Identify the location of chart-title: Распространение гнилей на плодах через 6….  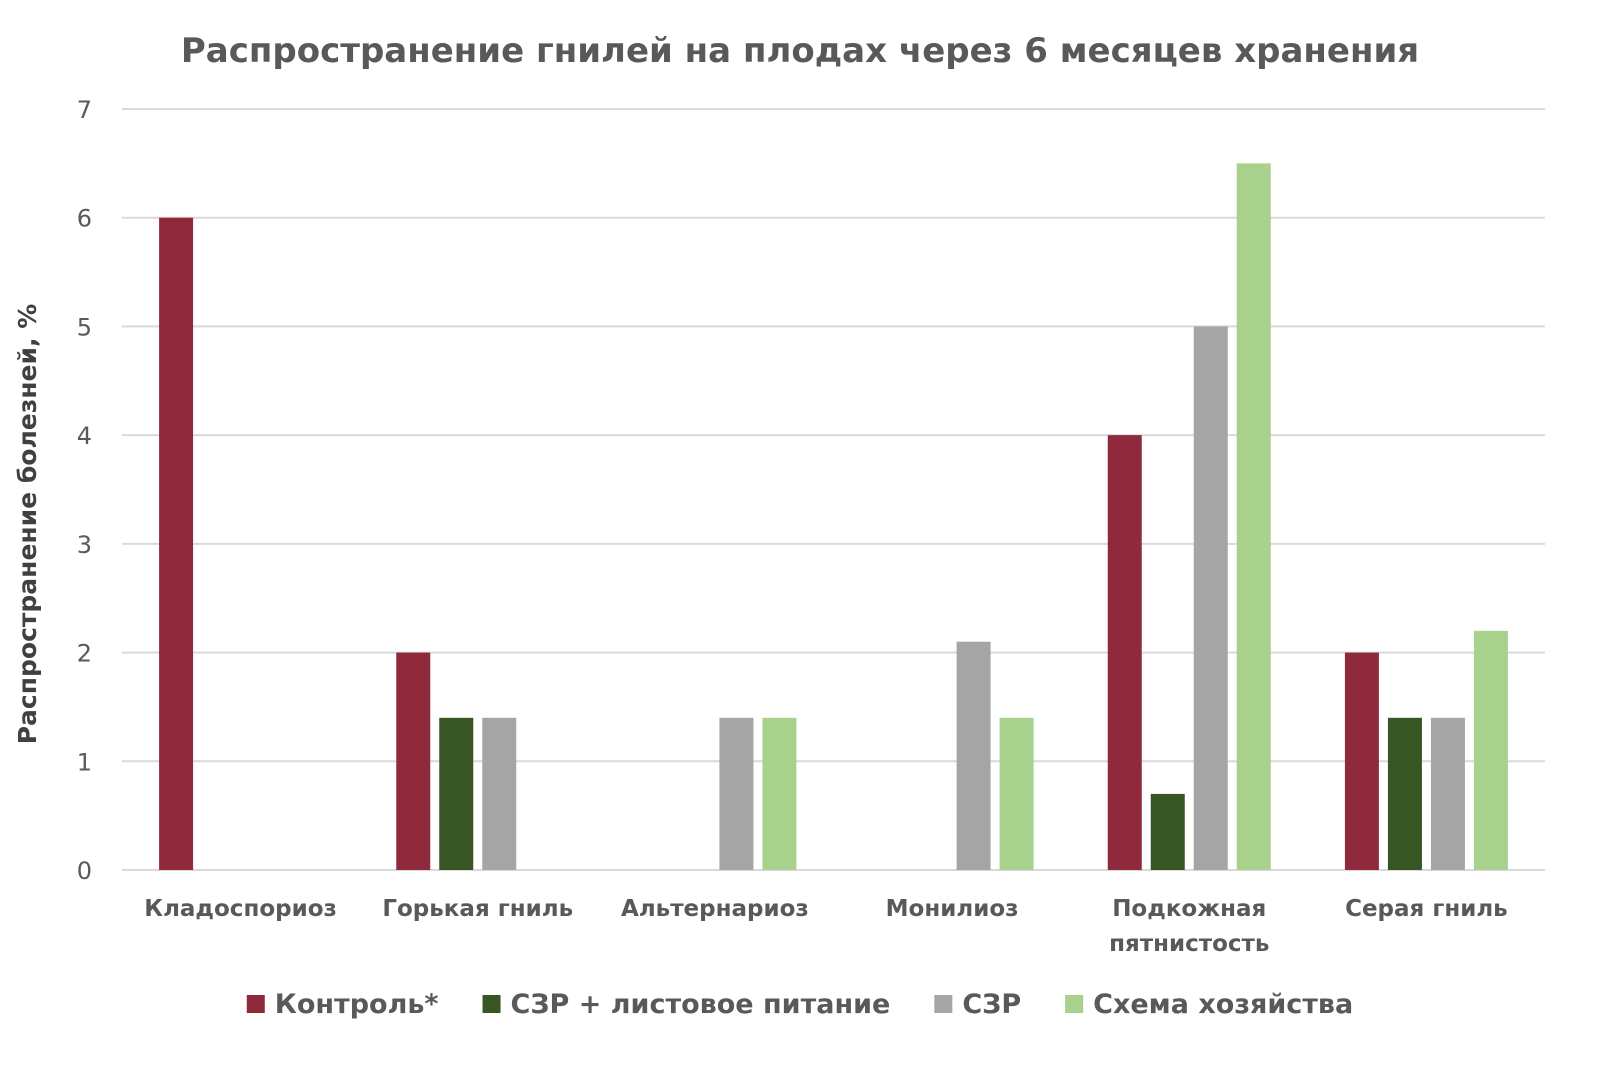
(800, 51).